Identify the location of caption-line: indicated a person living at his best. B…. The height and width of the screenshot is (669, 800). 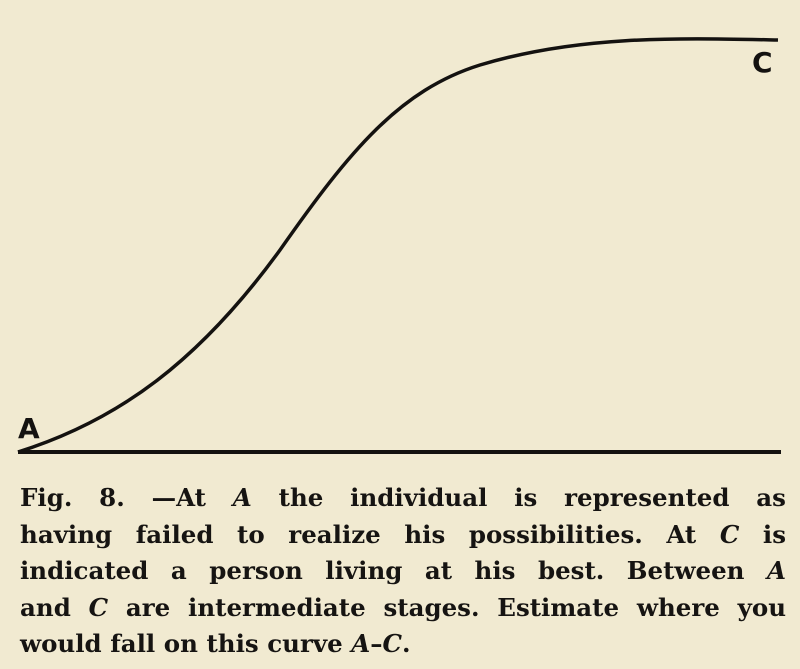
(403, 570).